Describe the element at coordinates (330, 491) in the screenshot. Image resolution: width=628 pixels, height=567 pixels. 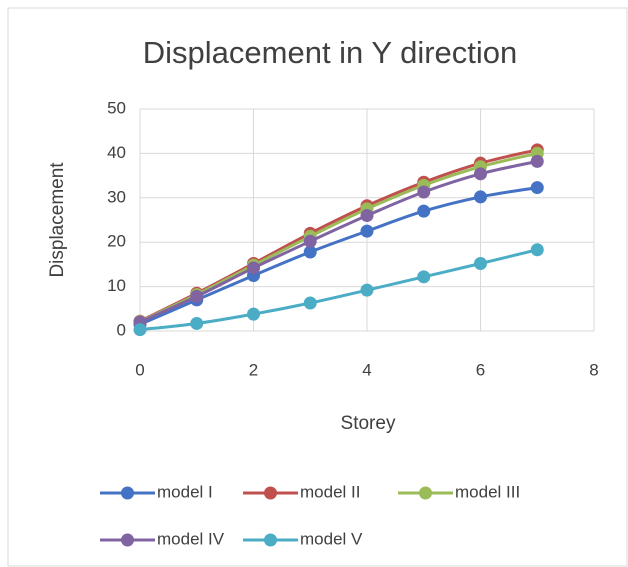
I see `legend-label: model II` at that location.